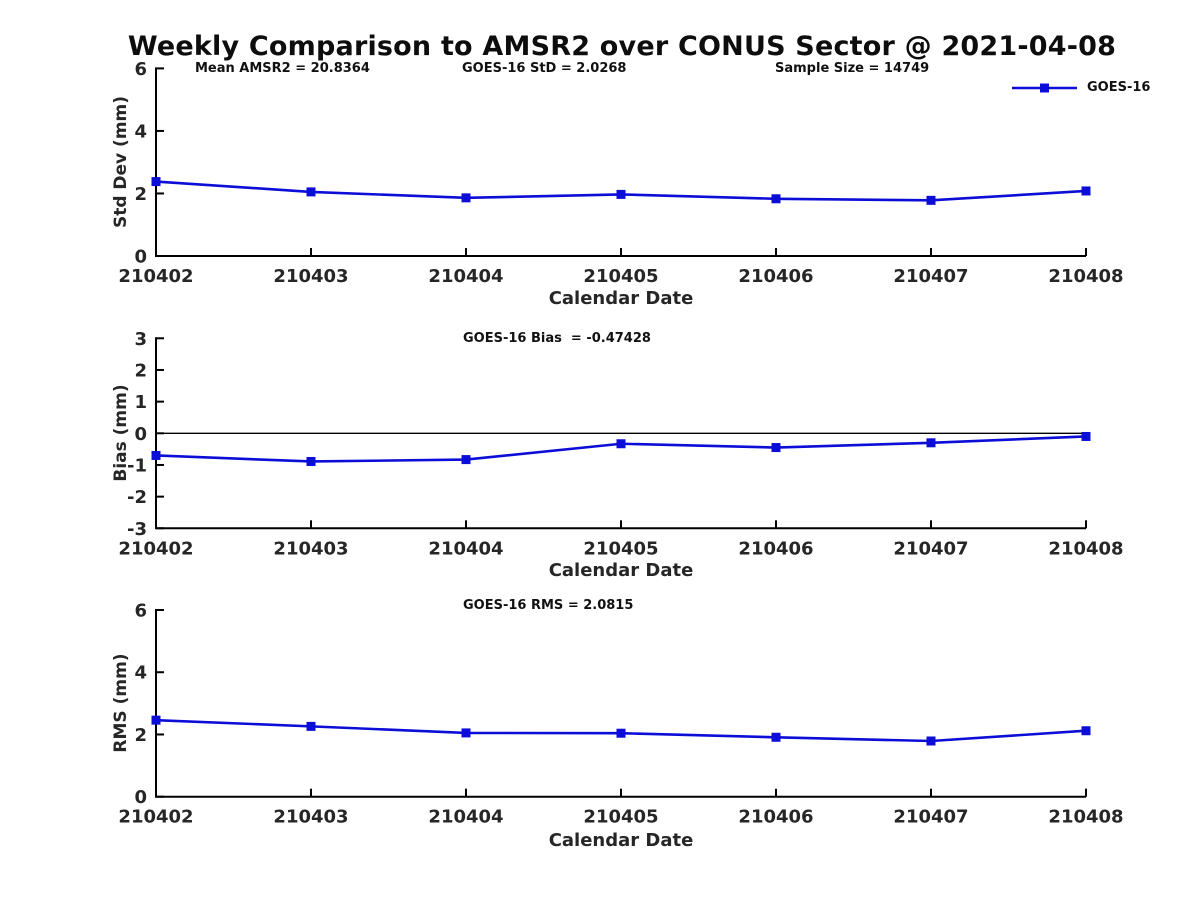 This screenshot has height=900, width=1200. I want to click on annotation-goes16-std: GOES-16 StD = 2.0268, so click(544, 68).